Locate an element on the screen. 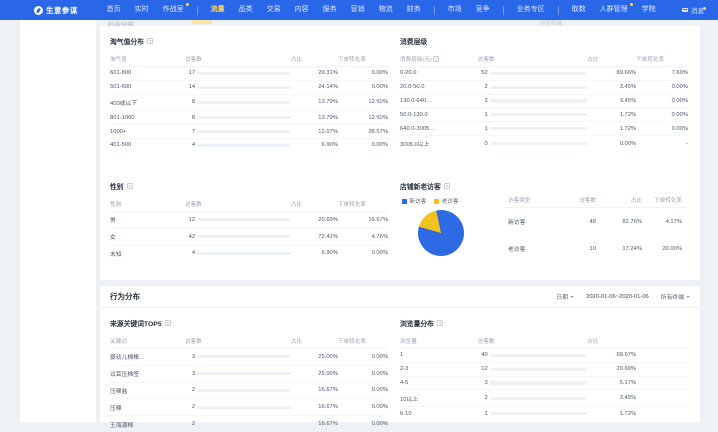 This screenshot has width=718, height=432. table-row: 501-600 14 24.14% 0.00% is located at coordinates (249, 87).